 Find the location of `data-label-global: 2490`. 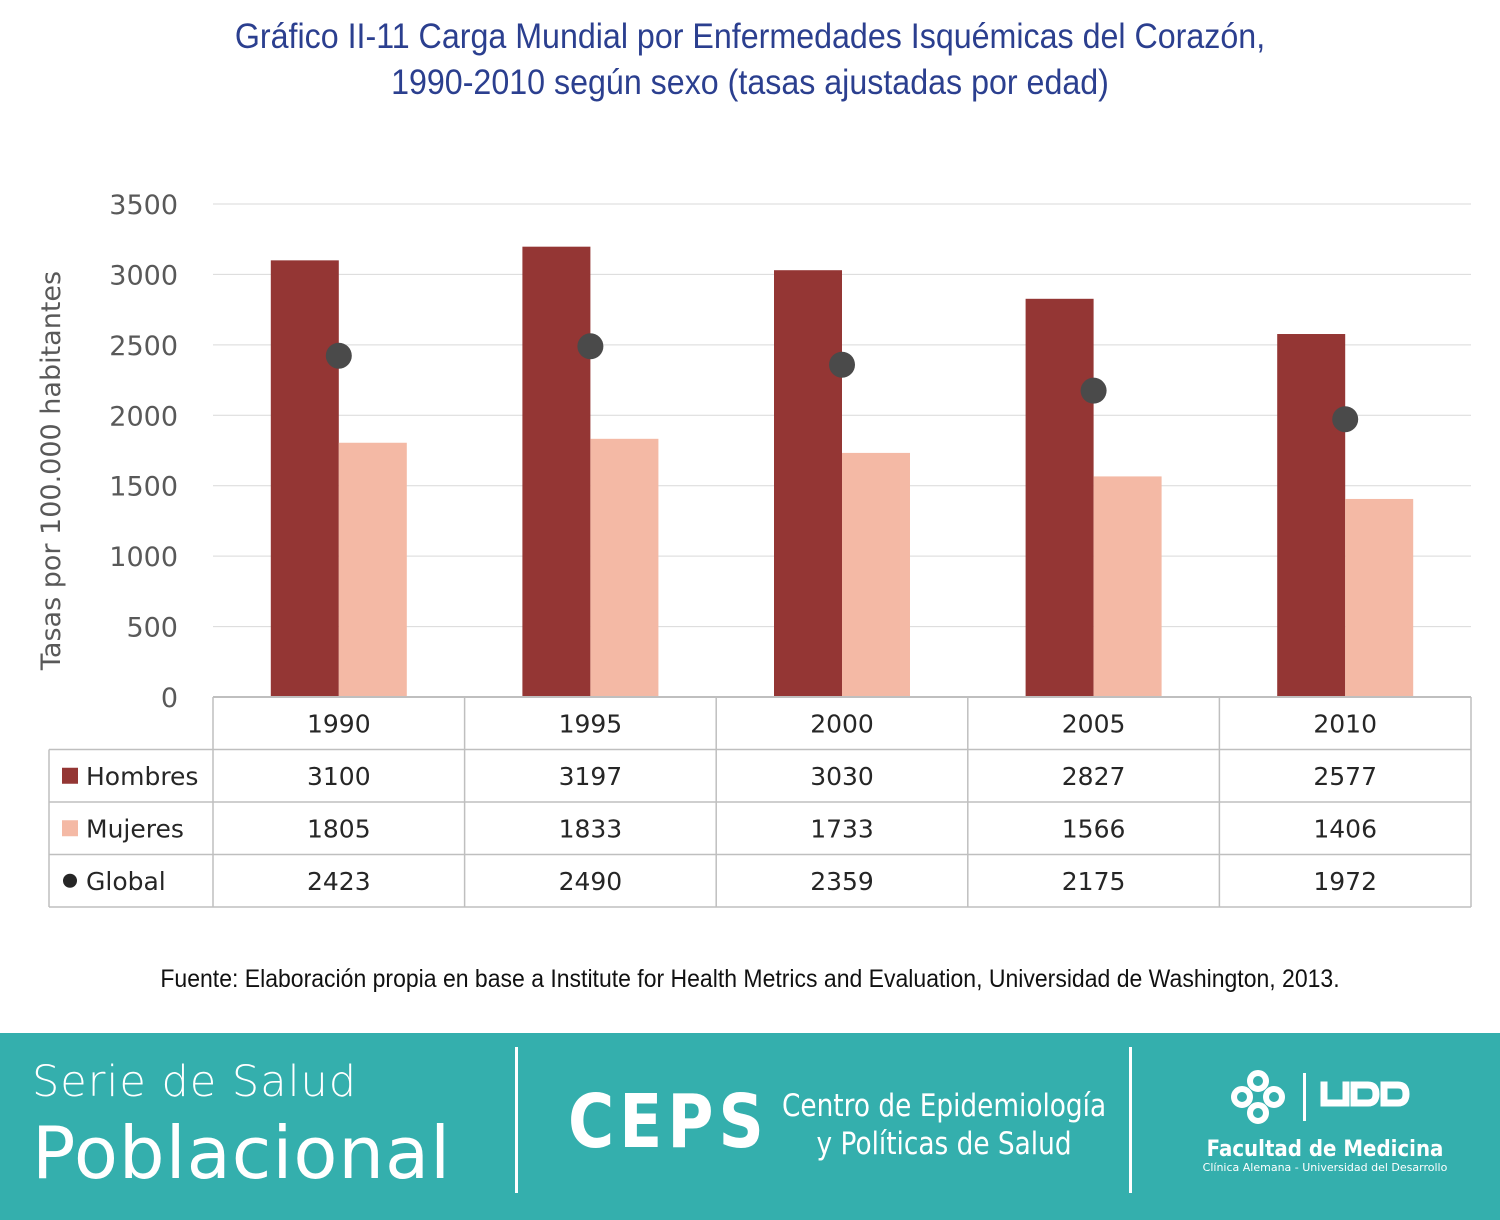

data-label-global: 2490 is located at coordinates (591, 881).